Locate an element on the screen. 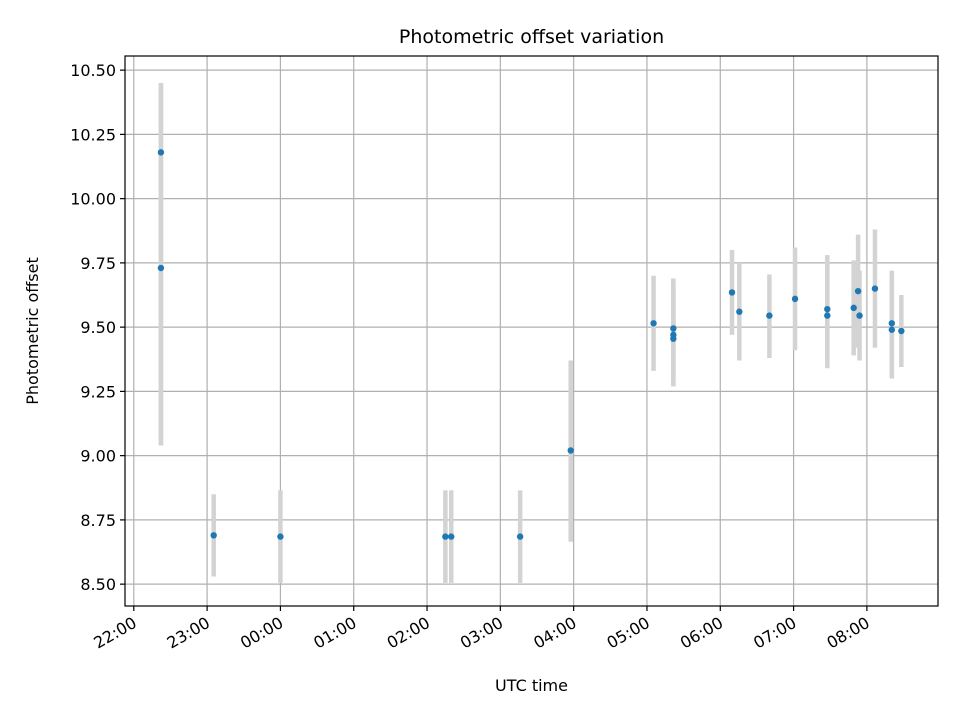 The height and width of the screenshot is (720, 960). x-tick-label: 23:00 is located at coordinates (188, 633).